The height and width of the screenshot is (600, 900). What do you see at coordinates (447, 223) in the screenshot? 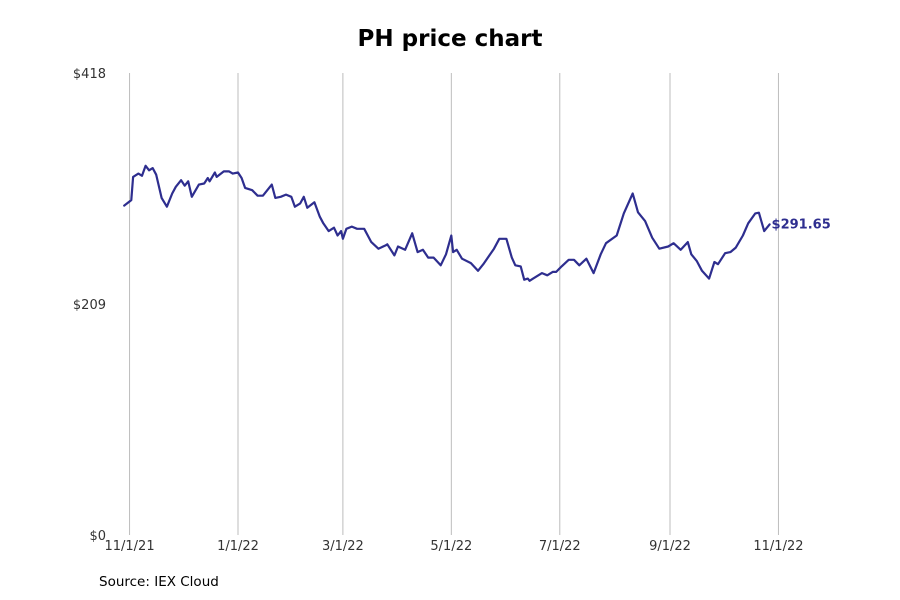
I see `price-line` at bounding box center [447, 223].